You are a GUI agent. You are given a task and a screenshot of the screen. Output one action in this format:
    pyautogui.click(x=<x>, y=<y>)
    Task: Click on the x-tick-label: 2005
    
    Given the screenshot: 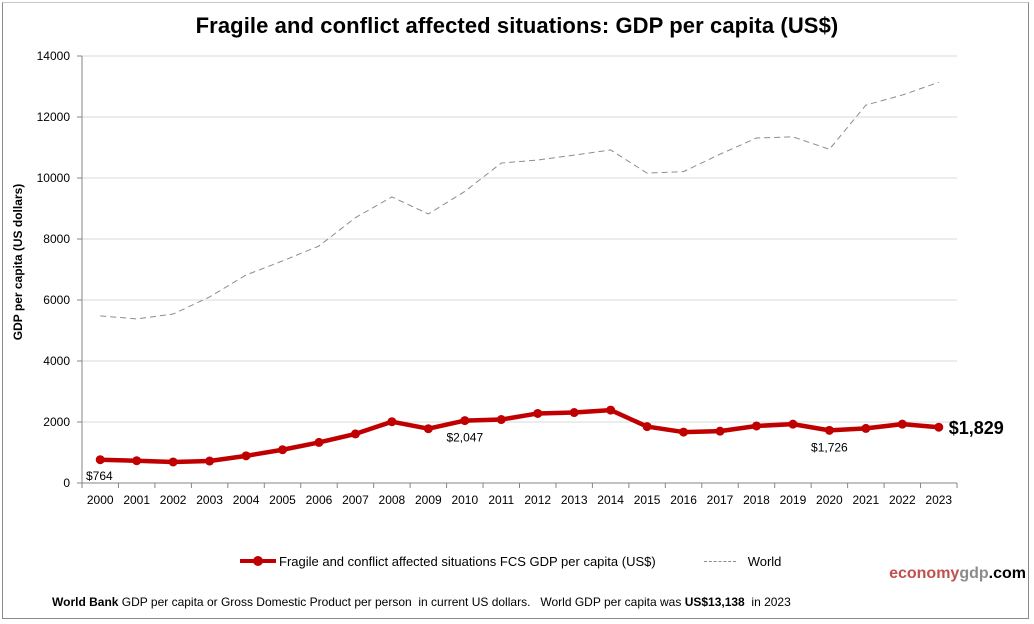 What is the action you would take?
    pyautogui.click(x=282, y=500)
    